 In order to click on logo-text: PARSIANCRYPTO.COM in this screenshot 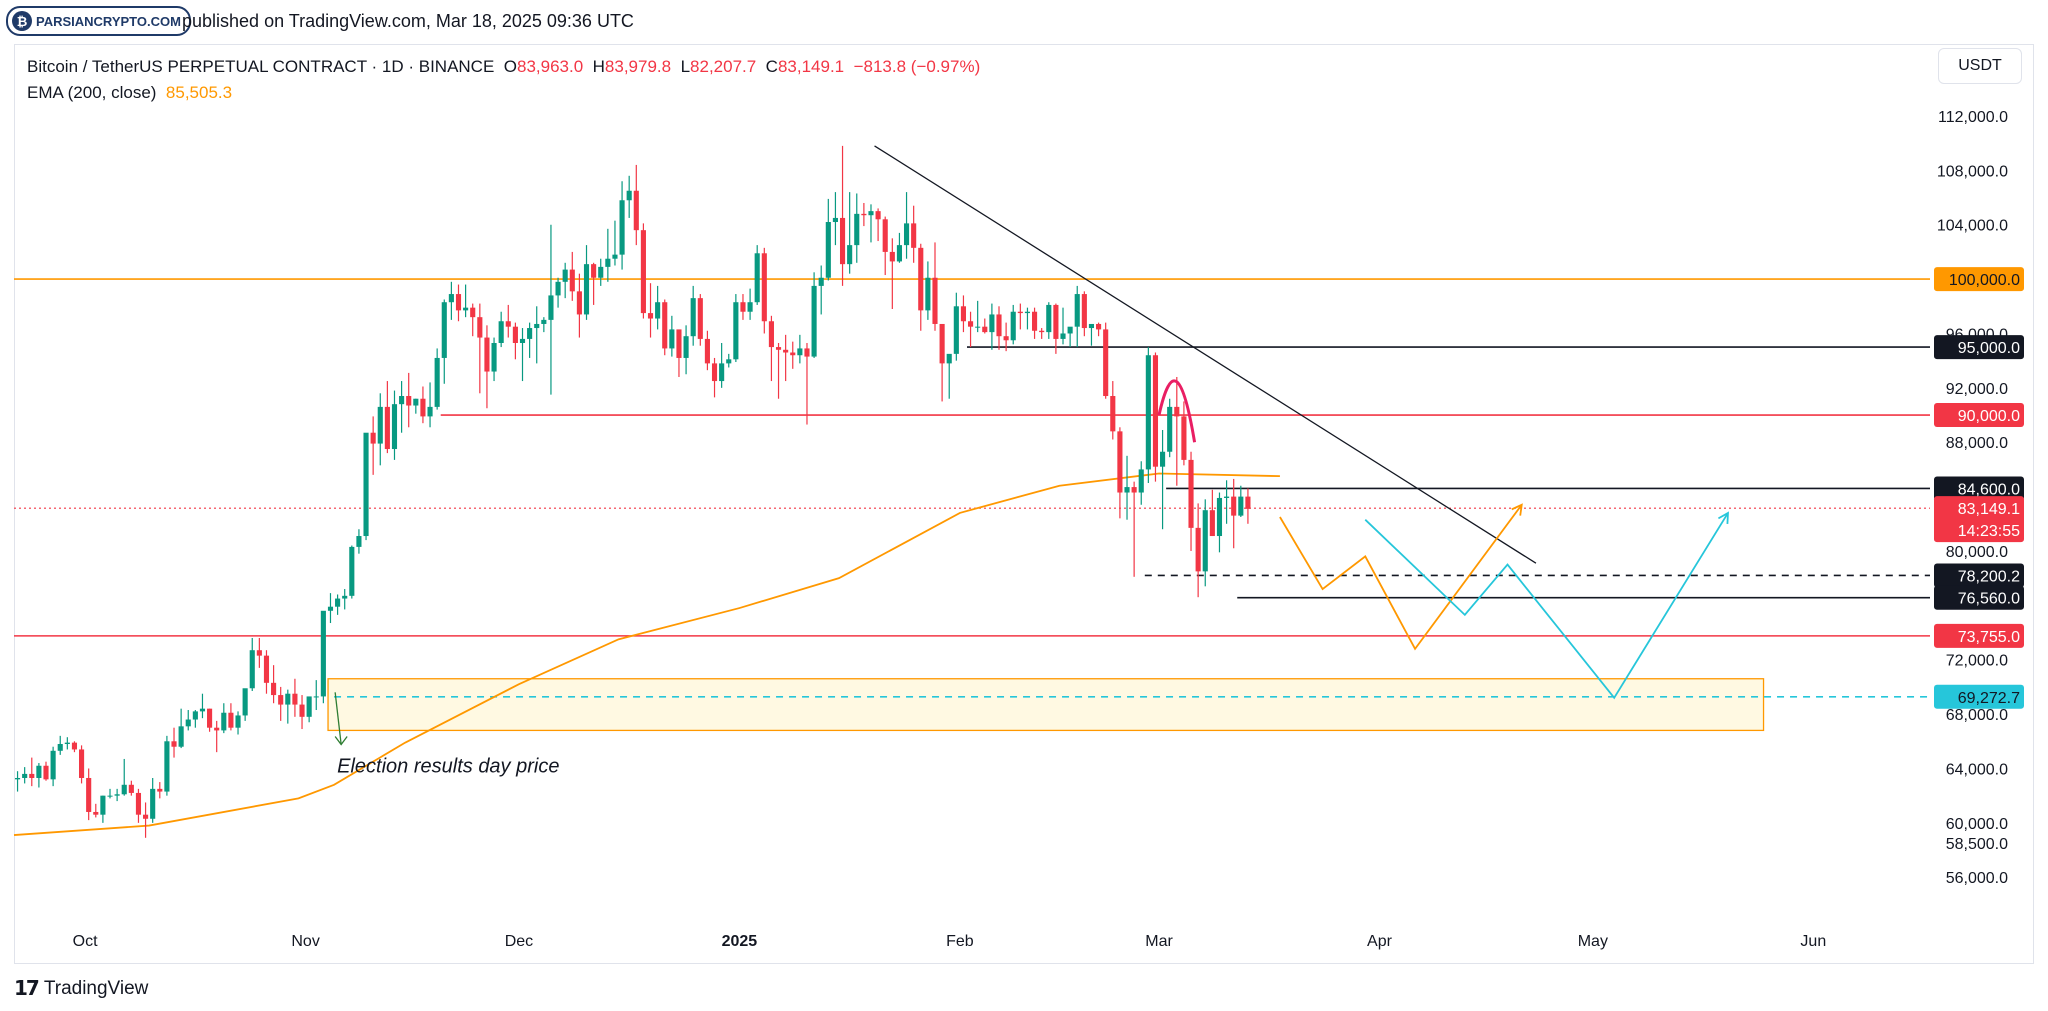, I will do `click(108, 21)`.